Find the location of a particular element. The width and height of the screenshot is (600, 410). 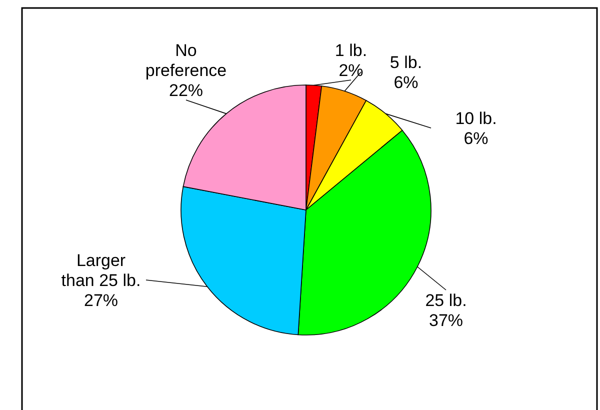

data-label: 22% is located at coordinates (186, 90).